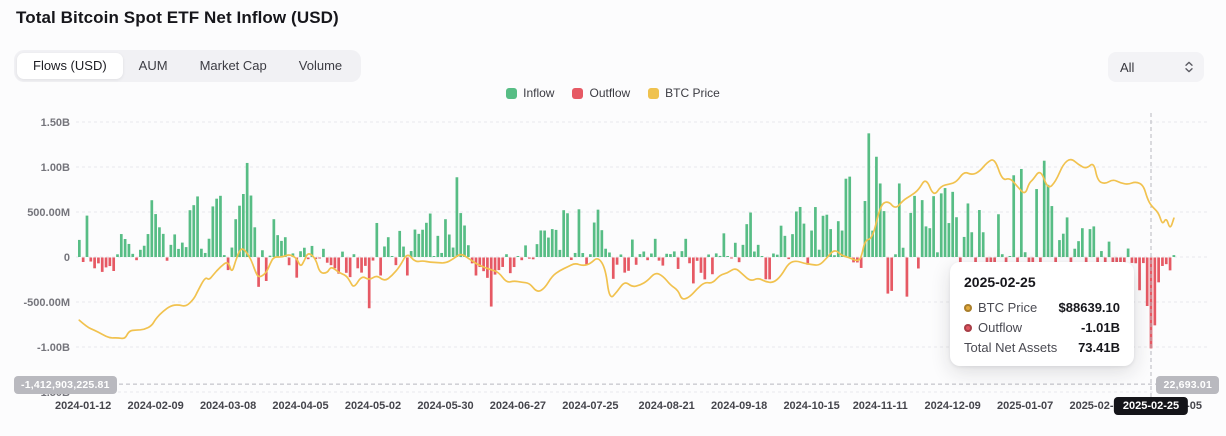 This screenshot has height=436, width=1226. What do you see at coordinates (228, 406) in the screenshot?
I see `svg-text: 2024-03-08` at bounding box center [228, 406].